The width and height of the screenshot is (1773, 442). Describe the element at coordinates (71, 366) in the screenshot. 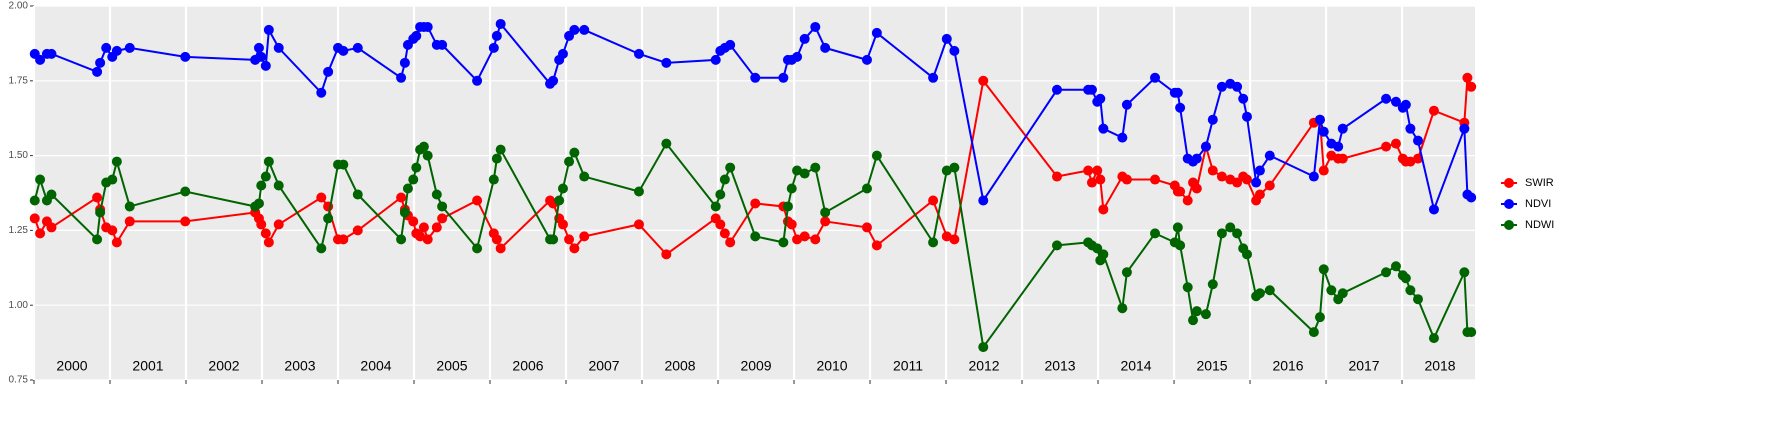

I see `year-label: 2000` at that location.